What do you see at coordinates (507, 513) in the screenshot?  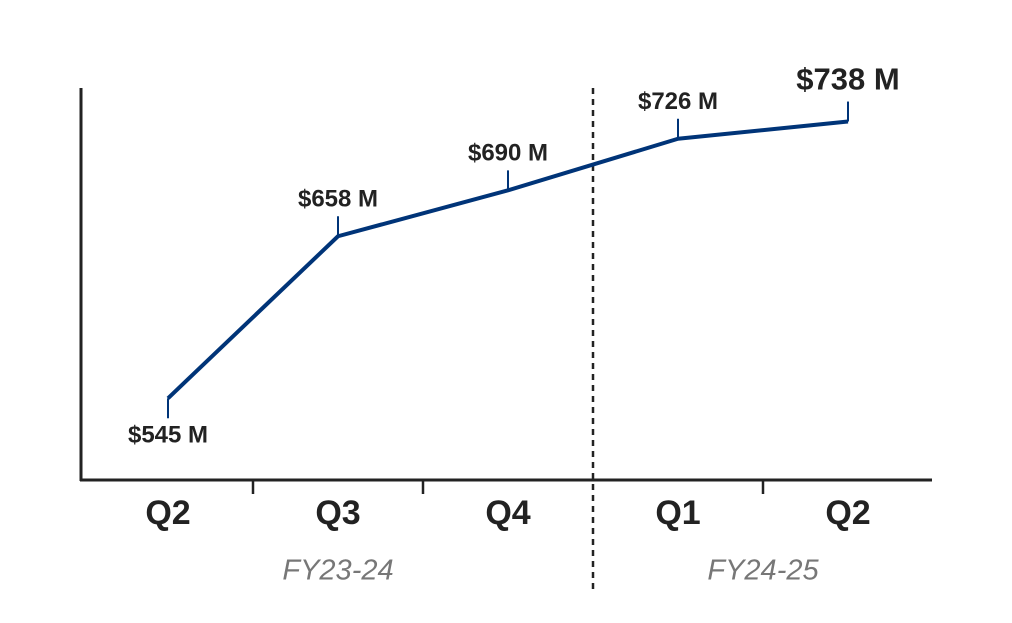 I see `x-tick-label: Q4` at bounding box center [507, 513].